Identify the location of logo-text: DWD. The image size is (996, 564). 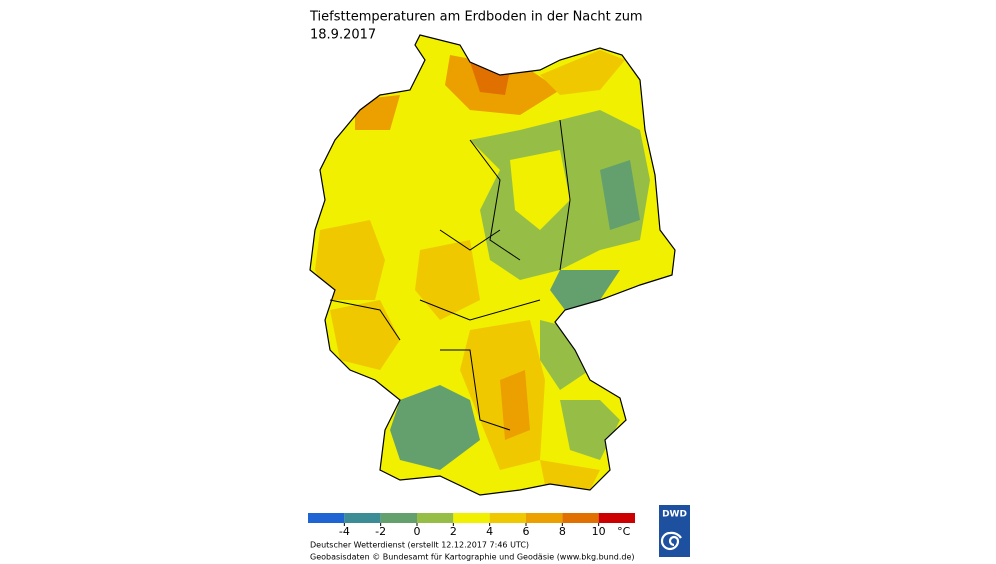
(674, 515).